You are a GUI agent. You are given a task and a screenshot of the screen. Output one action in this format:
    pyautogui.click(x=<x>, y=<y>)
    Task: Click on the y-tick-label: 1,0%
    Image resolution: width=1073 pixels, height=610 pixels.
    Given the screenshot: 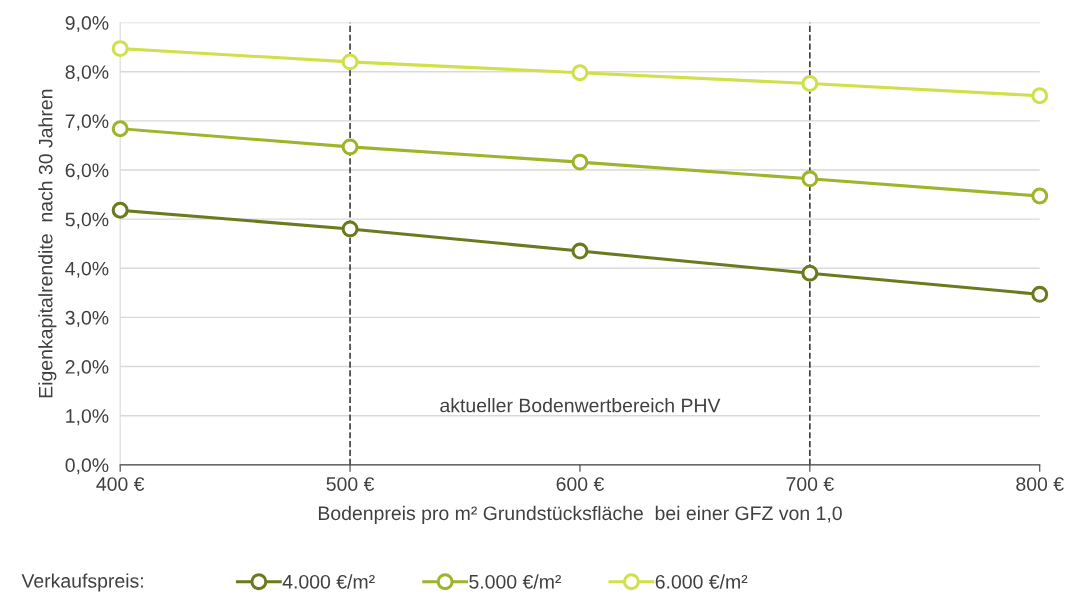 What is the action you would take?
    pyautogui.click(x=87, y=417)
    